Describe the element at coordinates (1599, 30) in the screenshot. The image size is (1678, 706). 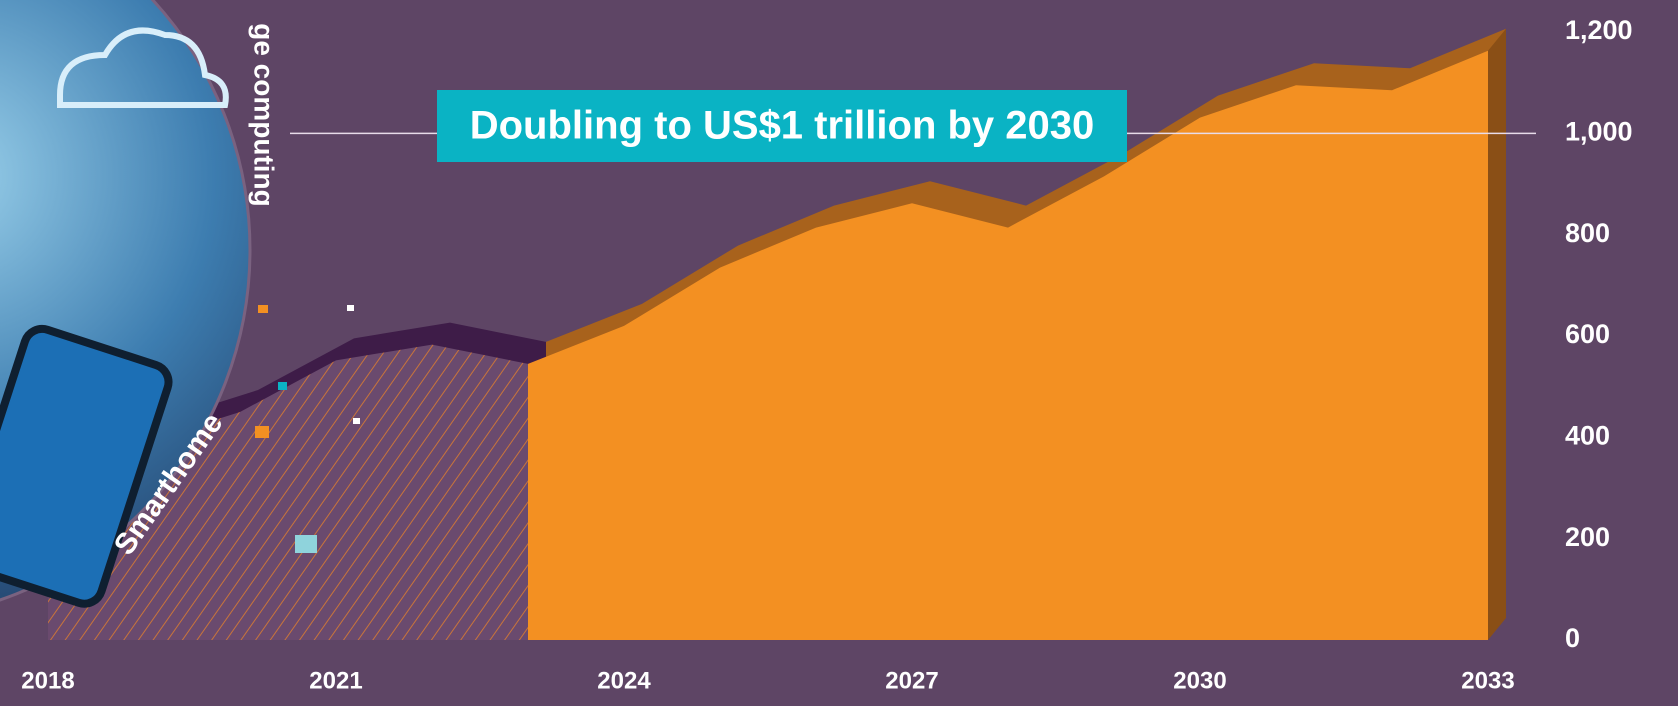
I see `y-tick-label: 1,200` at that location.